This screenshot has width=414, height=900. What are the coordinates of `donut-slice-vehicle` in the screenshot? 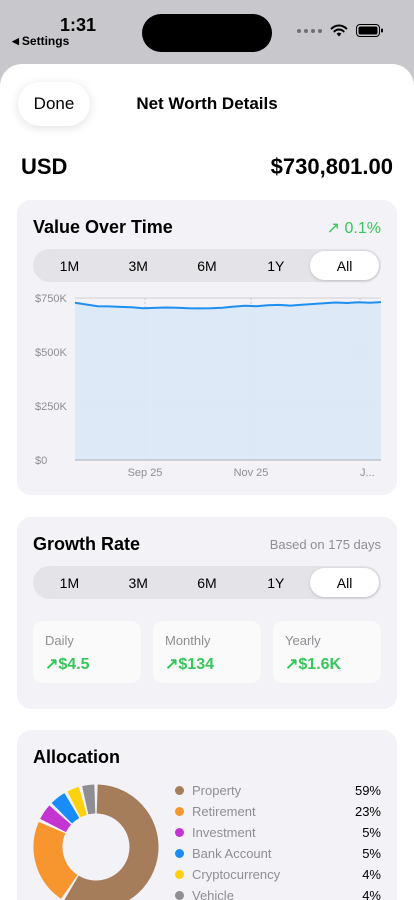 It's located at (89, 799).